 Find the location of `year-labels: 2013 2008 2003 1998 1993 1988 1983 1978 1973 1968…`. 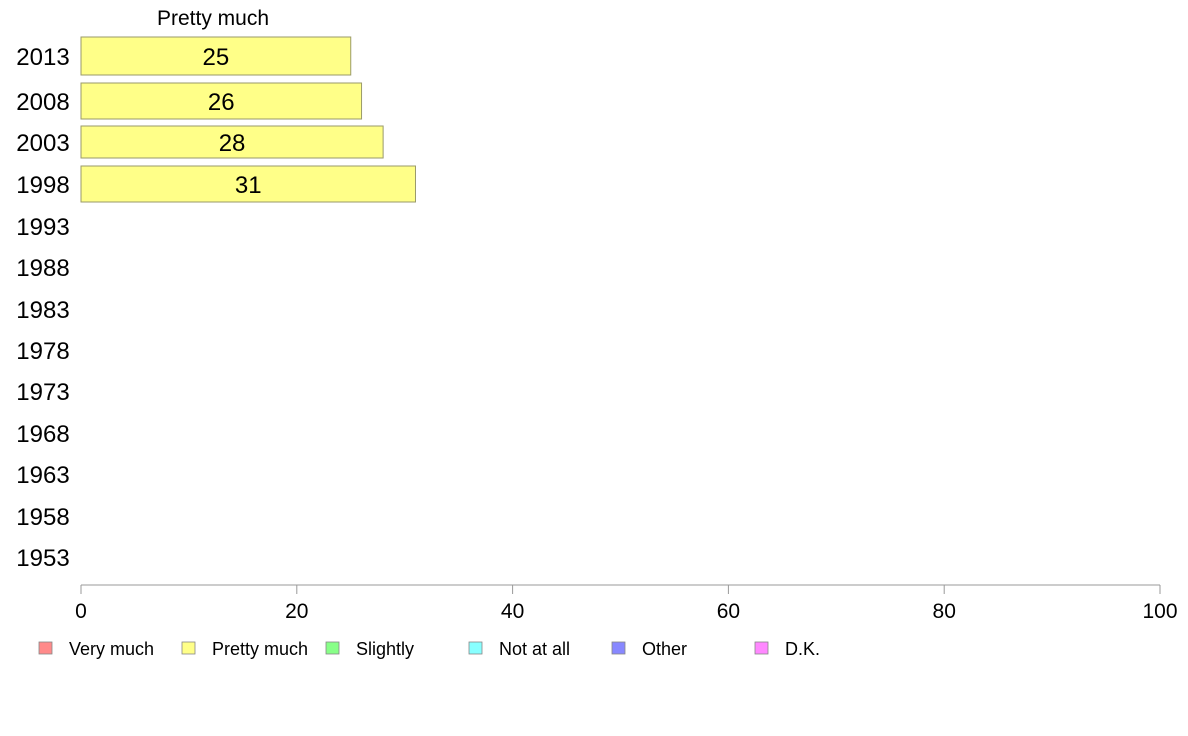

year-labels: 2013 2008 2003 1998 1993 1988 1983 1978 1973 1968… is located at coordinates (42, 308).